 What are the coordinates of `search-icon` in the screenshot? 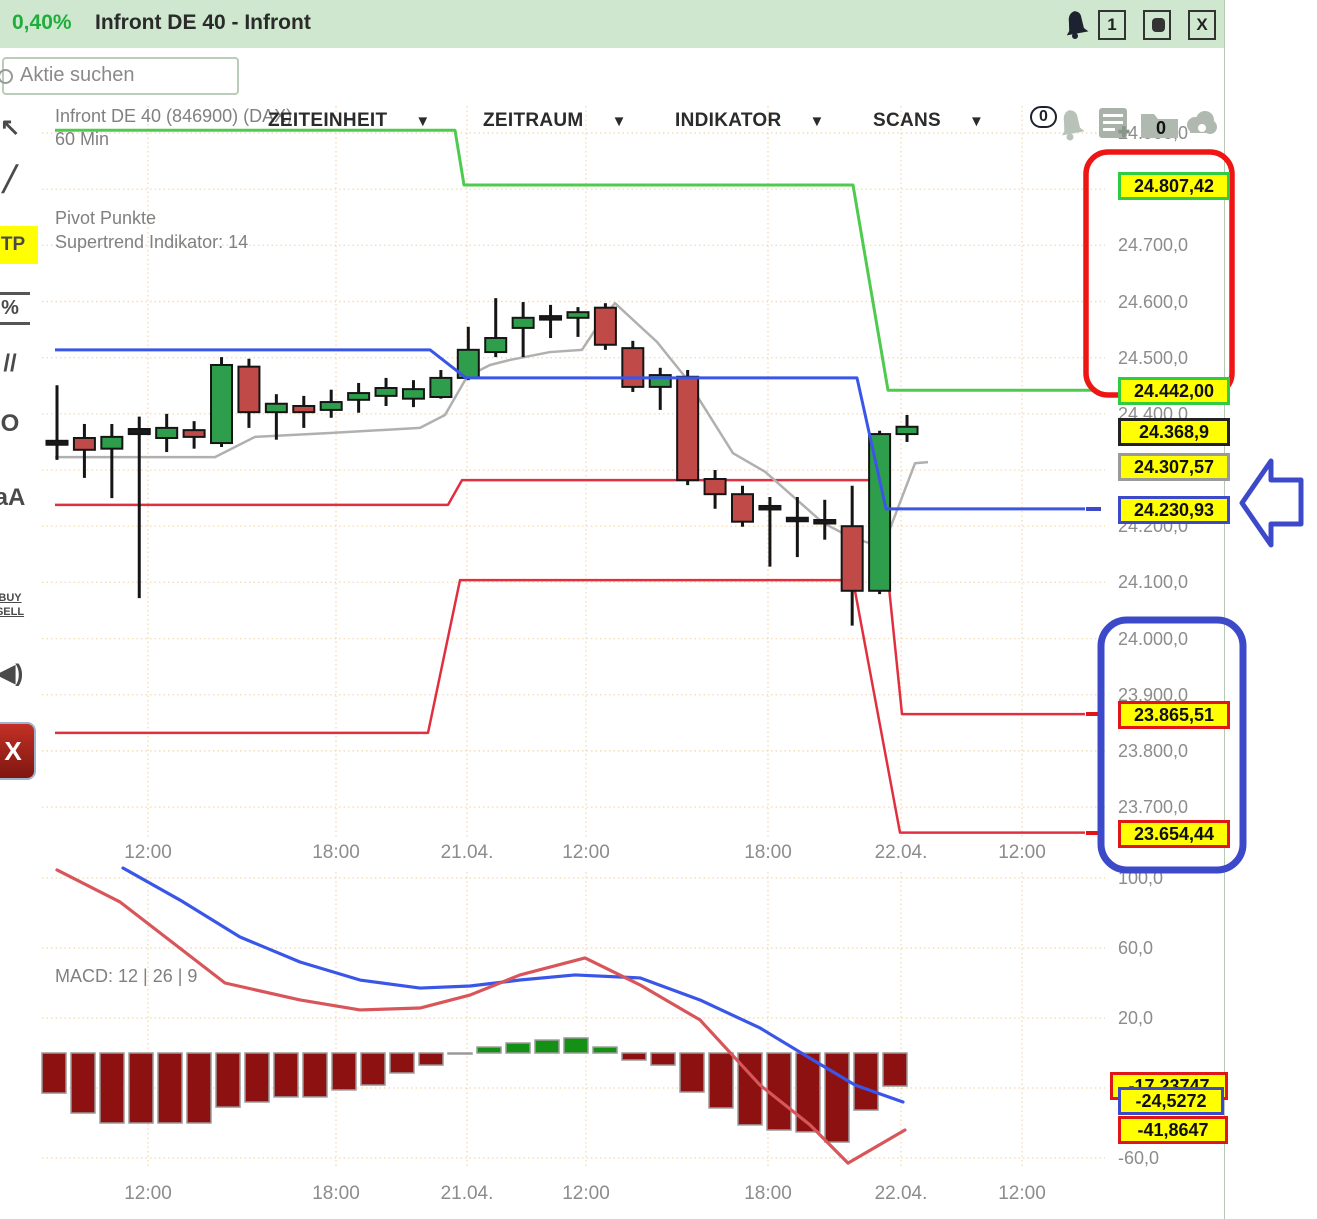 It's located at (6, 76).